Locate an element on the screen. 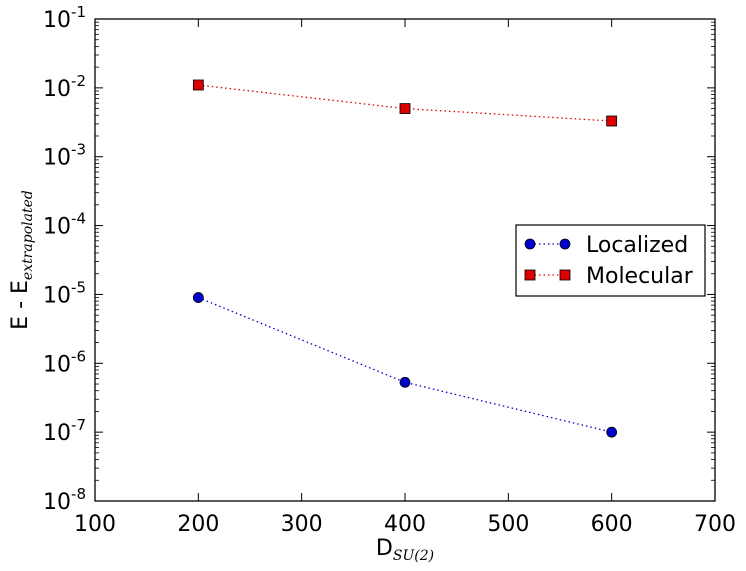 Image resolution: width=746 pixels, height=571 pixels. y-tick-label: 10⁻⁸ is located at coordinates (64, 500).